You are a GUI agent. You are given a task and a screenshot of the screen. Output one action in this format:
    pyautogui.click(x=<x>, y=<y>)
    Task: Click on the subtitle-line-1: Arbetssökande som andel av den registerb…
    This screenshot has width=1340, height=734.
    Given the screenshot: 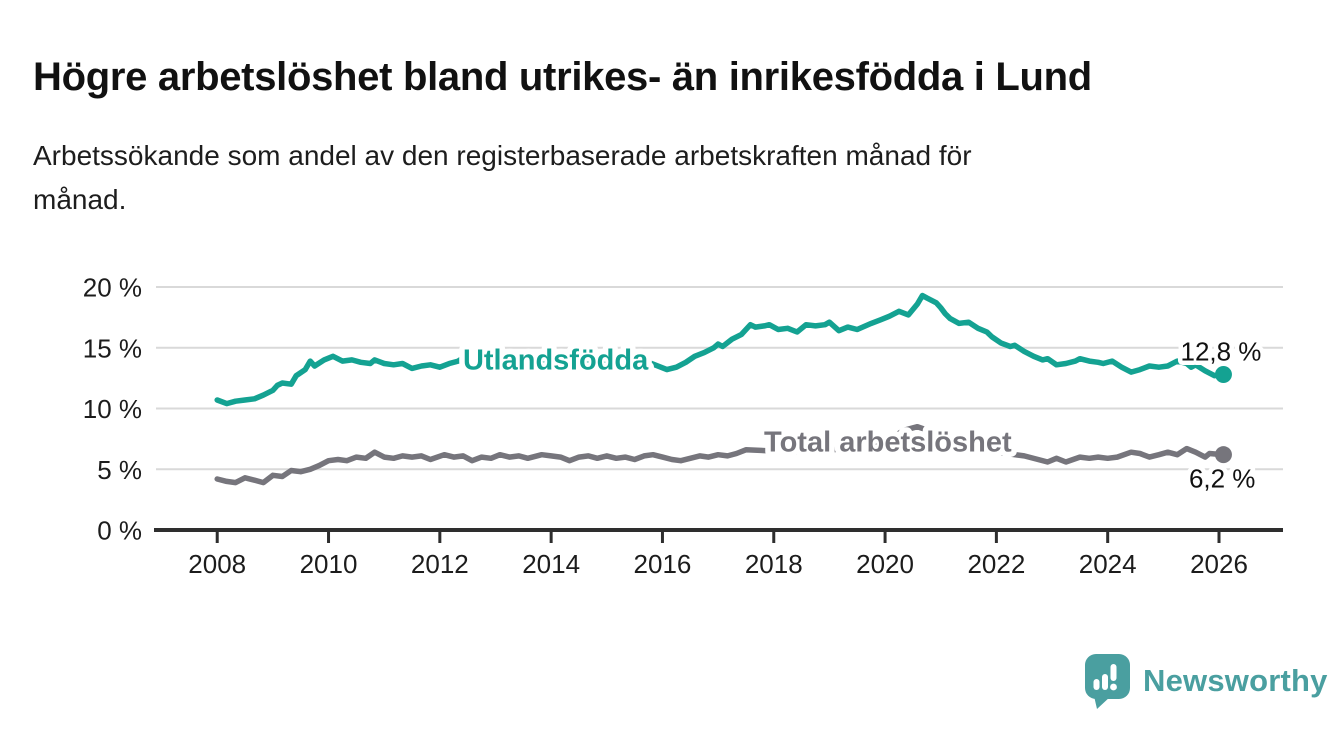 What is the action you would take?
    pyautogui.click(x=502, y=155)
    